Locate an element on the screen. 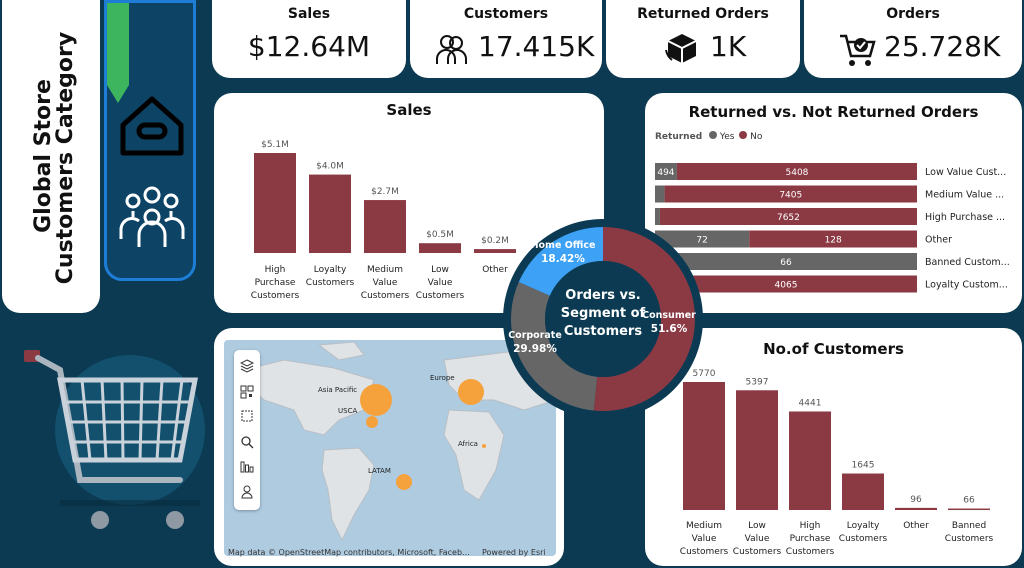 Image resolution: width=1024 pixels, height=568 pixels. sales-category-label: High Purchase Customers is located at coordinates (275, 283).